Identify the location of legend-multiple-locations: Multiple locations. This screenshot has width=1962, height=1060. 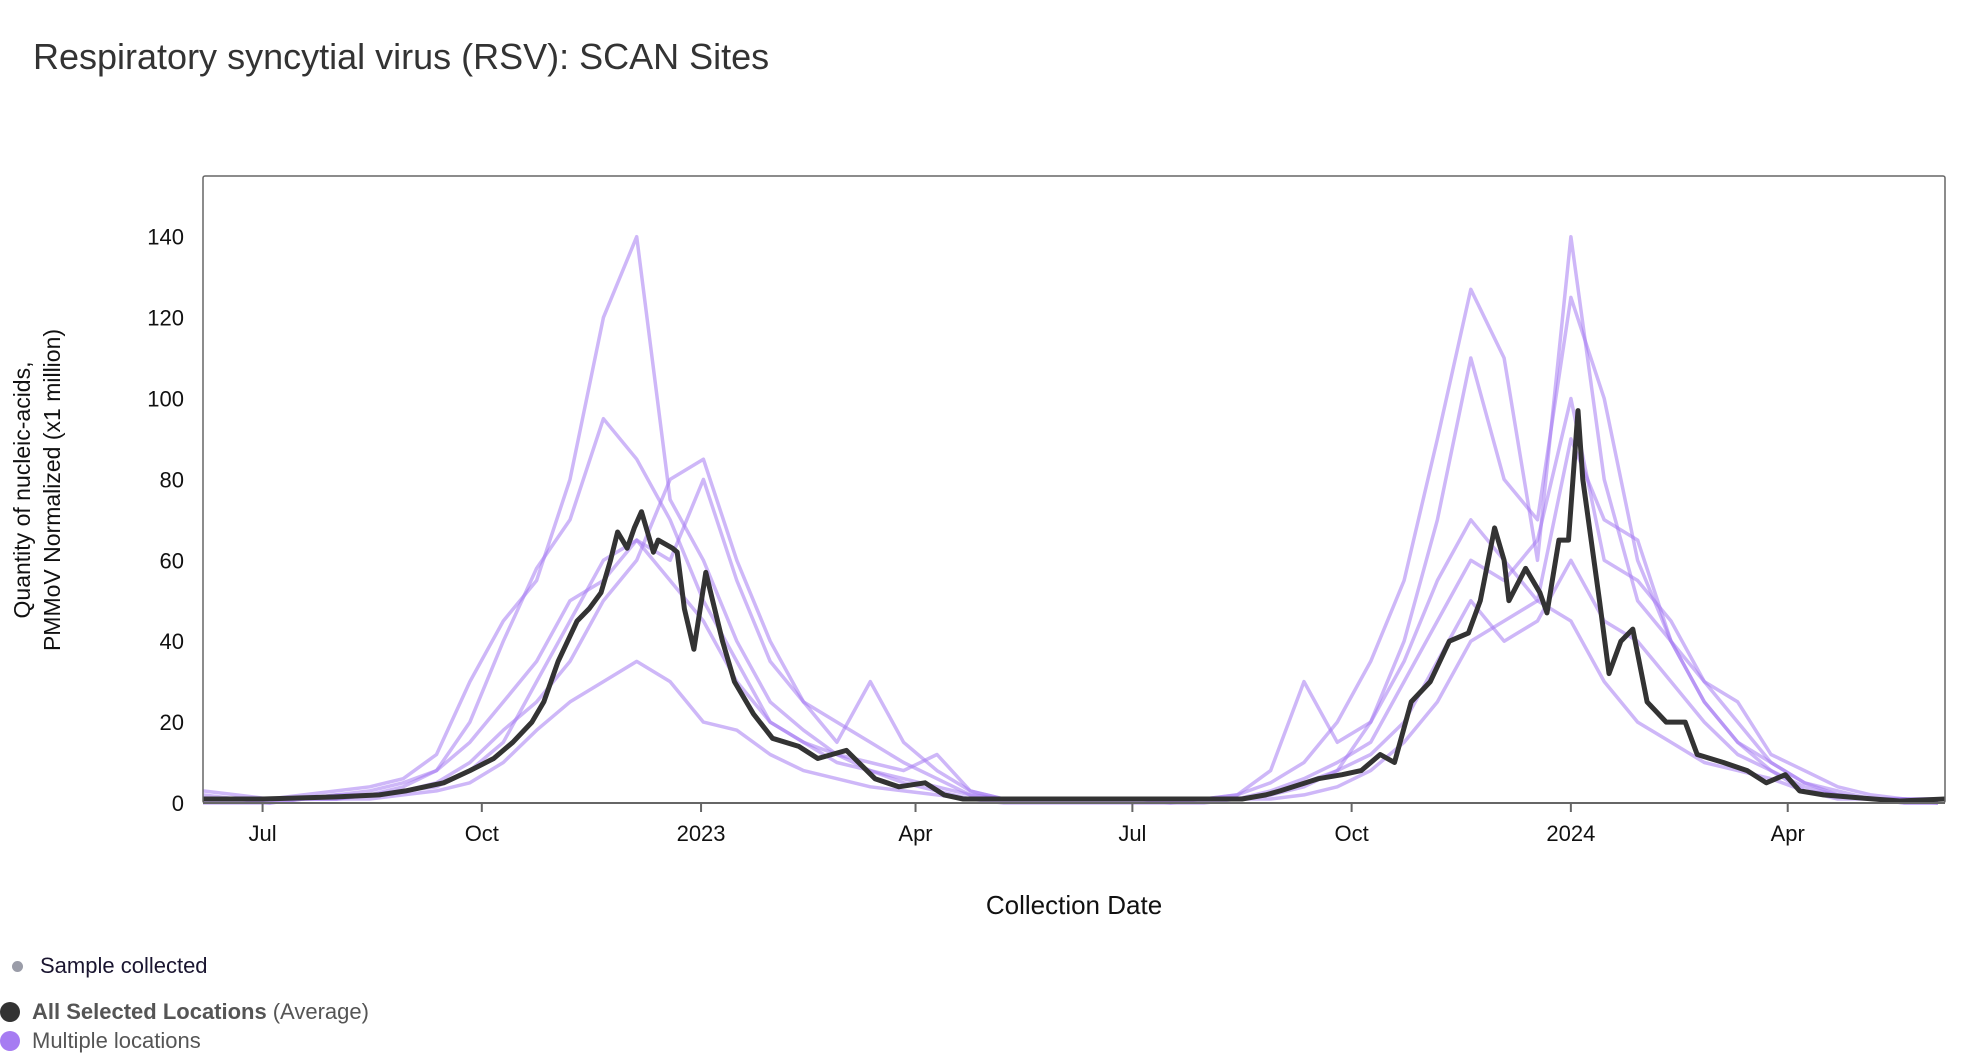
(100, 1041).